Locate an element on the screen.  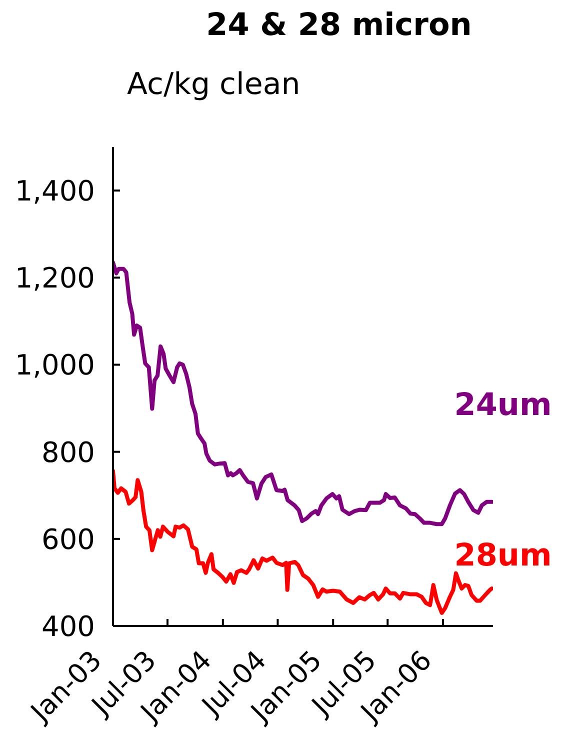
y-tick-label: 1,400 is located at coordinates (54, 191).